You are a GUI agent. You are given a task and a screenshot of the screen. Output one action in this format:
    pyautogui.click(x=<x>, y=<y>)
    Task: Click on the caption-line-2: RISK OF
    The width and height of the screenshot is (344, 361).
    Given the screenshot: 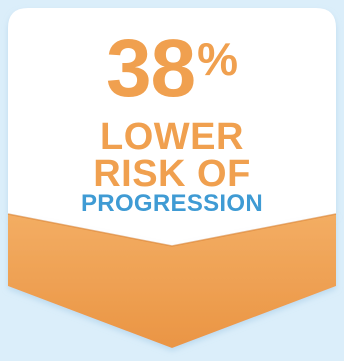 What is the action you would take?
    pyautogui.click(x=172, y=174)
    